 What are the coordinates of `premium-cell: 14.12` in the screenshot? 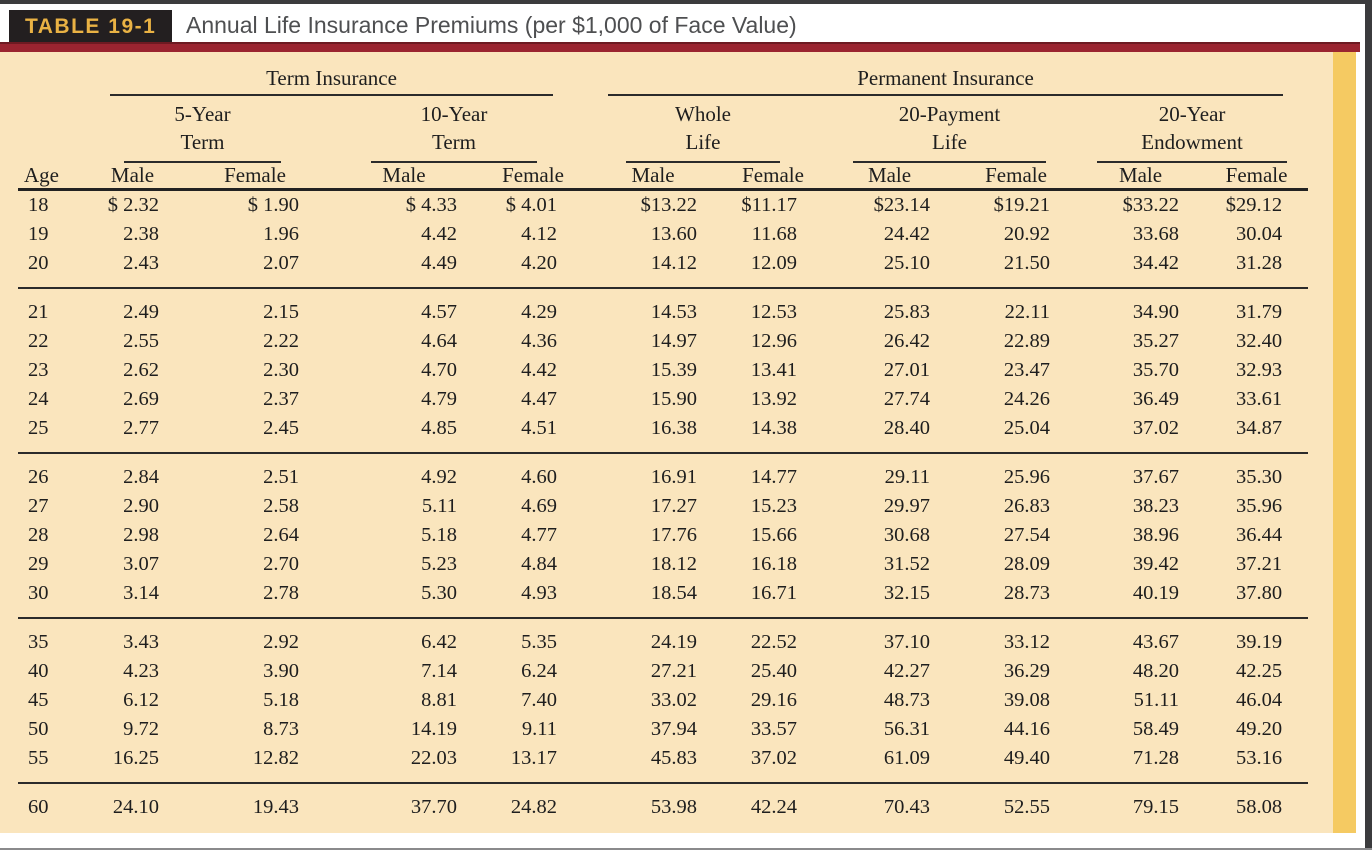 It's located at (674, 262).